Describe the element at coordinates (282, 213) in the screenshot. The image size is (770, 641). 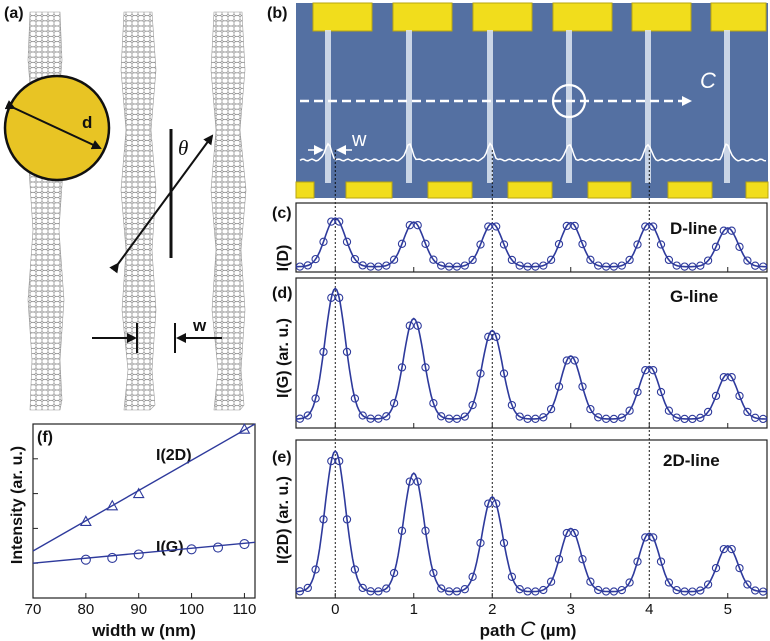
I see `panel-c-tag: (c)` at that location.